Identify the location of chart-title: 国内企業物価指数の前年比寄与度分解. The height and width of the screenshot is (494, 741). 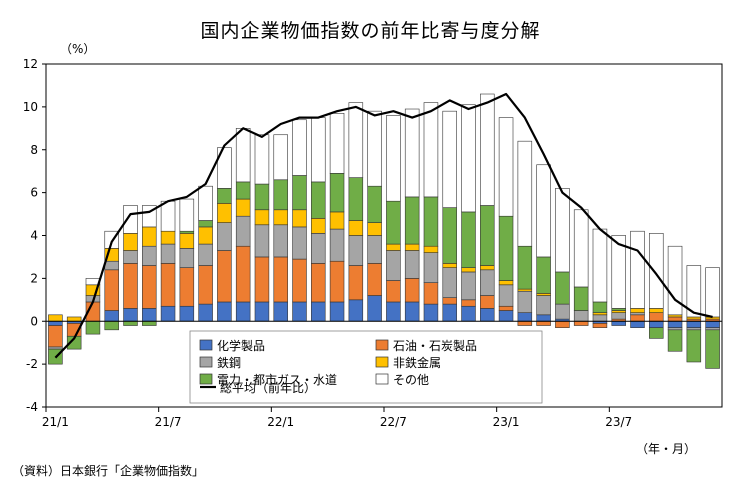
(370, 31).